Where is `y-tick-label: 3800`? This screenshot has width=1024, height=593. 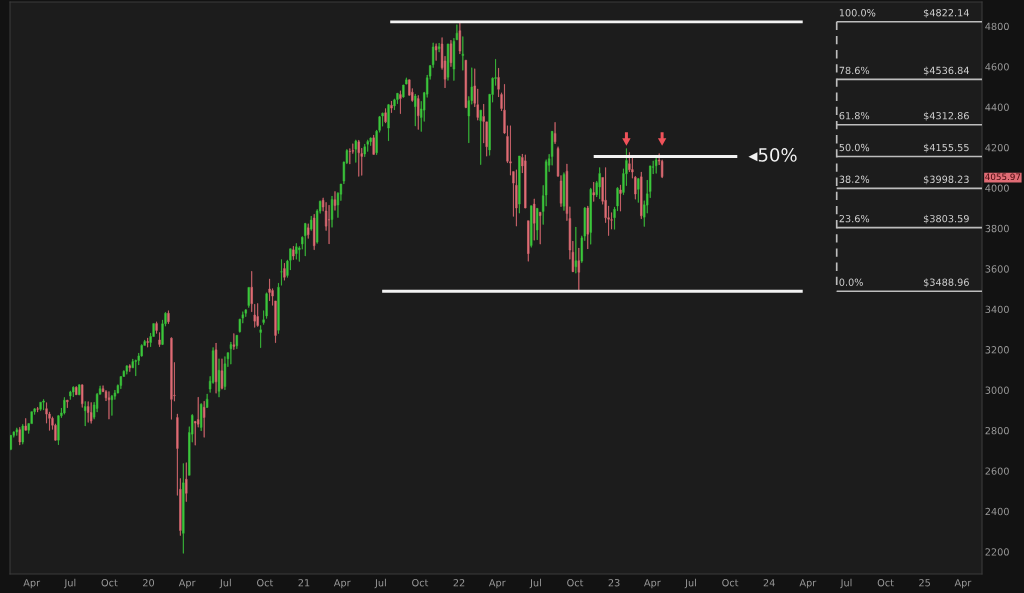 y-tick-label: 3800 is located at coordinates (997, 228).